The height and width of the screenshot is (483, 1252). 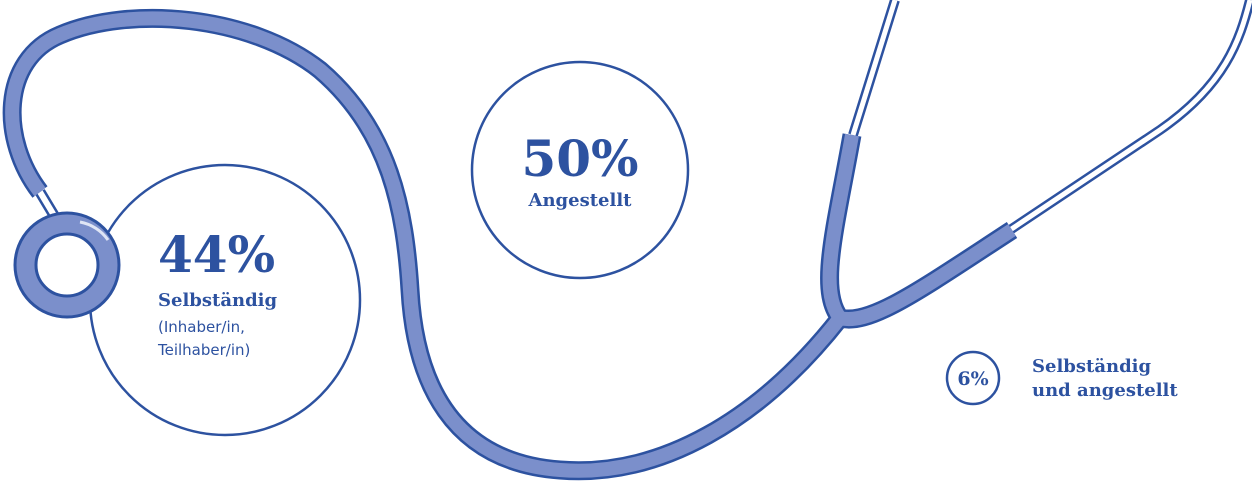 What do you see at coordinates (579, 158) in the screenshot?
I see `percent: 50%` at bounding box center [579, 158].